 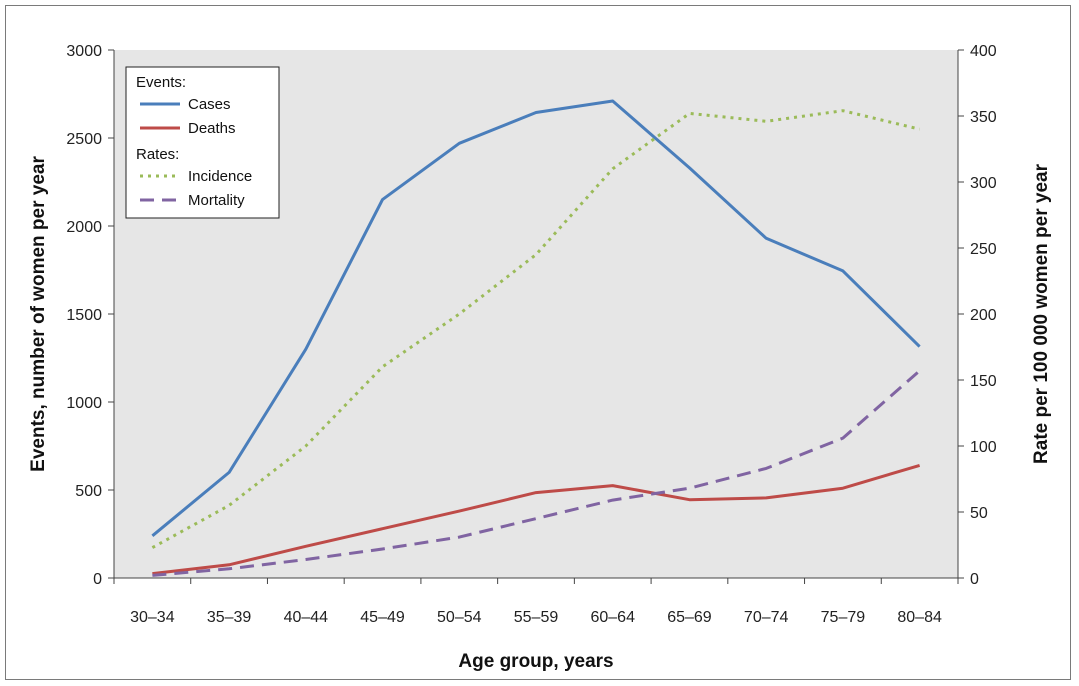 I want to click on y2-tick-label: 150, so click(x=983, y=381).